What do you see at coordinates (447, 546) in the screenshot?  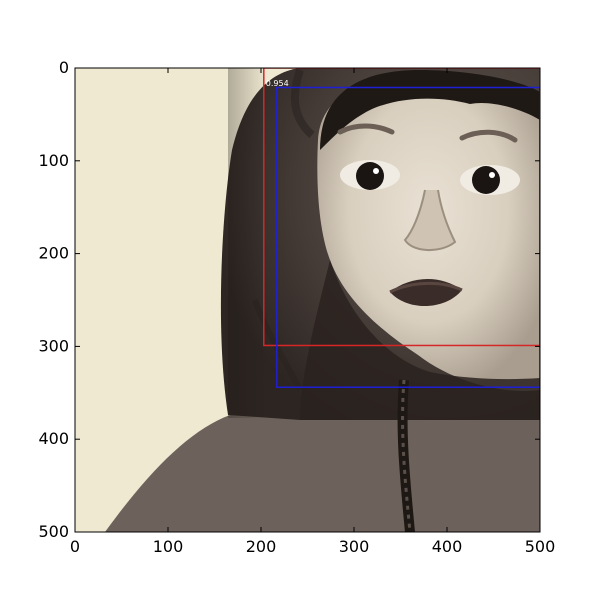 I see `x-tick-label: 400` at bounding box center [447, 546].